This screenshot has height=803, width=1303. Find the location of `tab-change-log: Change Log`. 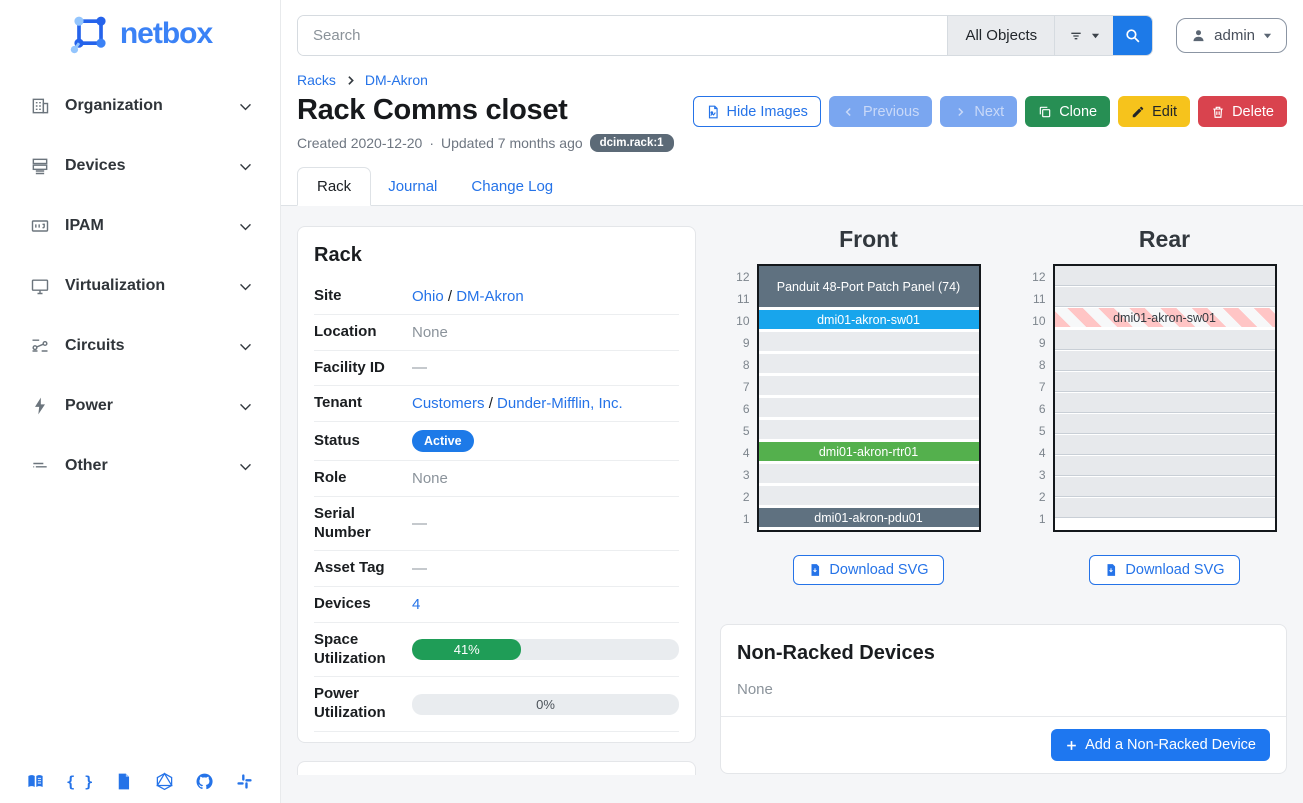

tab-change-log: Change Log is located at coordinates (512, 186).